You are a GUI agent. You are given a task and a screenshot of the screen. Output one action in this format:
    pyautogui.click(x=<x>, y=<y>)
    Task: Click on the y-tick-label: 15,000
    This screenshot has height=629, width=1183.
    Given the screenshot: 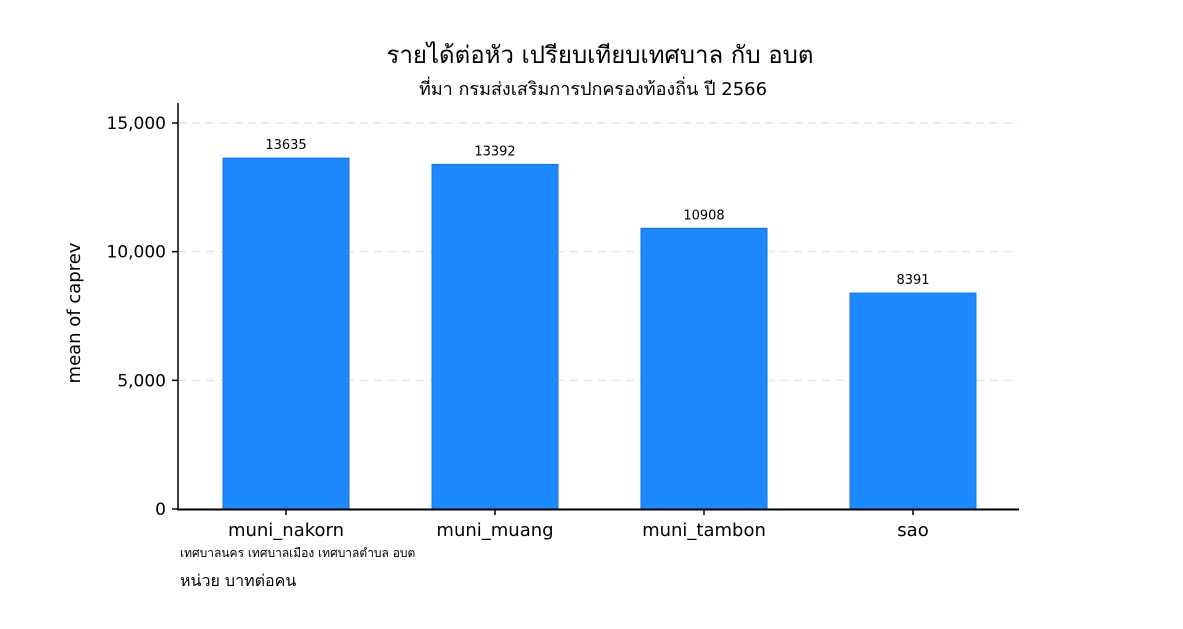 What is the action you would take?
    pyautogui.click(x=136, y=124)
    